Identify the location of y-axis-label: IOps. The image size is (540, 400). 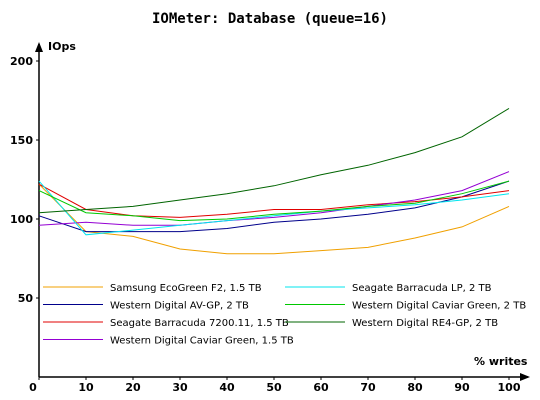
(62, 46).